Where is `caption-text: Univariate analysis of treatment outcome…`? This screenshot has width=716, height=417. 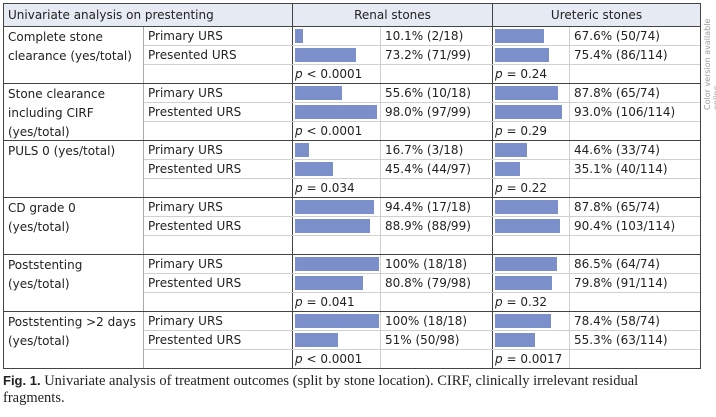 caption-text: Univariate analysis of treatment outcome… is located at coordinates (321, 389).